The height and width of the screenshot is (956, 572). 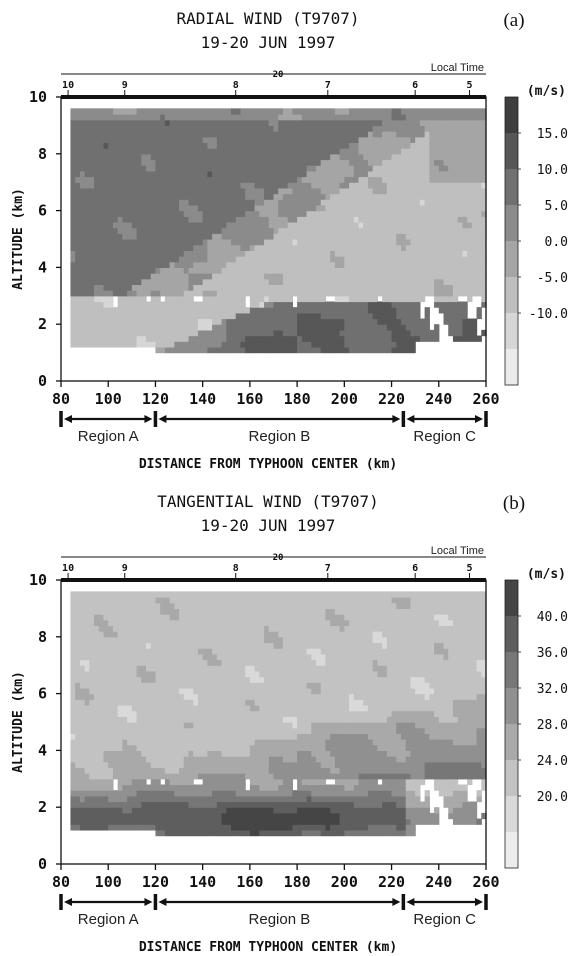 What do you see at coordinates (267, 18) in the screenshot?
I see `chart-title: RADIAL WIND (T9707)` at bounding box center [267, 18].